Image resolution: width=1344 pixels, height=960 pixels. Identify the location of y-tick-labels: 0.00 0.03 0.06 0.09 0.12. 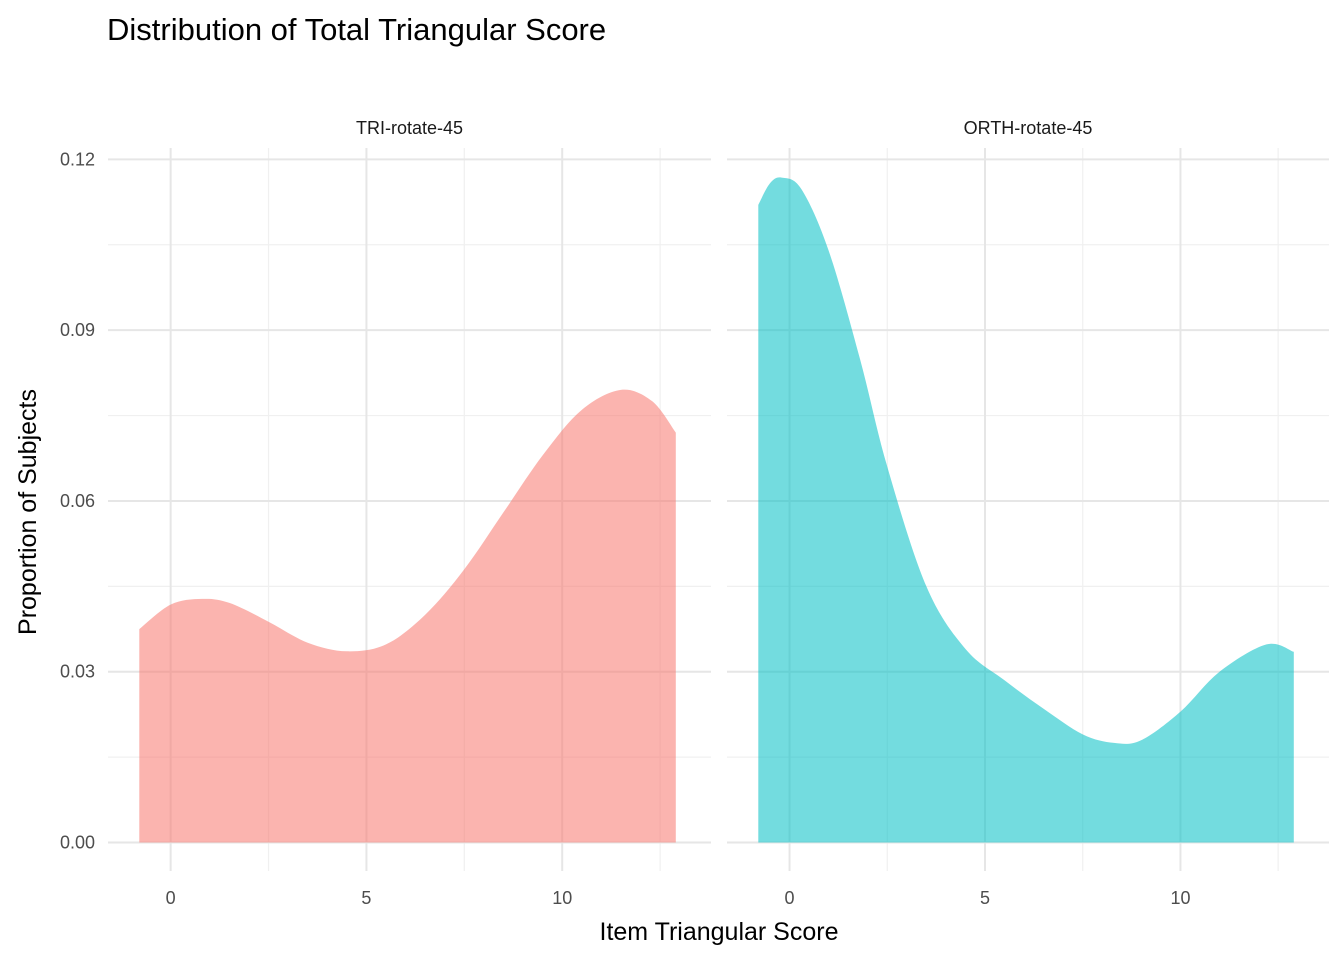
(77, 500).